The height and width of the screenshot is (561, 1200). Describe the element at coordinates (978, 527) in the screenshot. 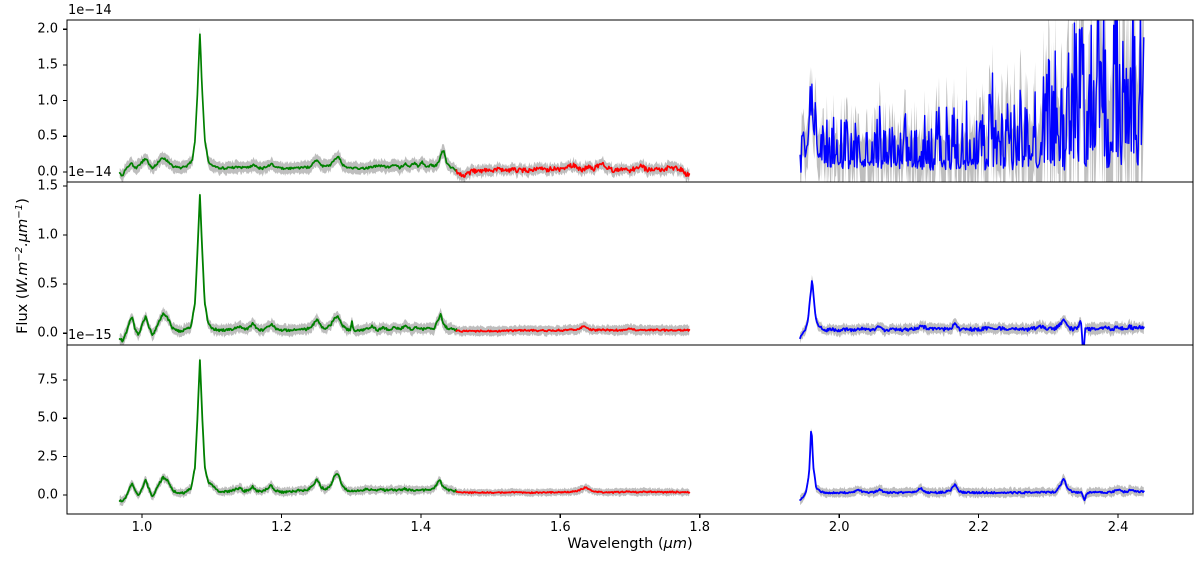

I see `x-tick-label: 2.2` at that location.